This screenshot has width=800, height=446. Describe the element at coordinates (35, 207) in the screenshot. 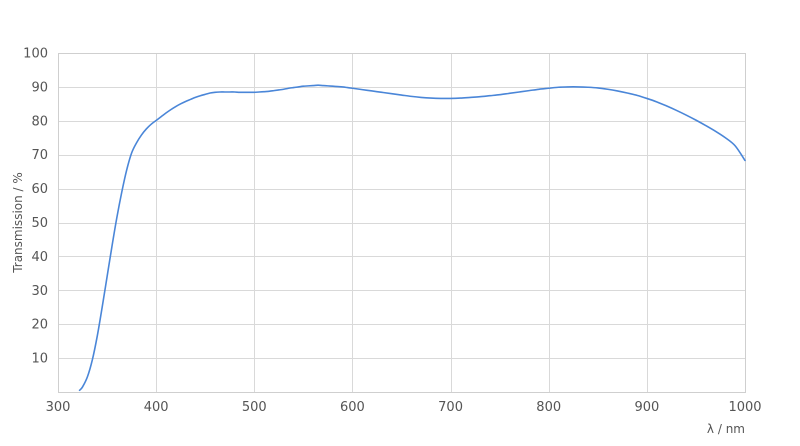

I see `y-axis-tick-labels: 10 20 30 40 50 60 70 80 90 100` at that location.